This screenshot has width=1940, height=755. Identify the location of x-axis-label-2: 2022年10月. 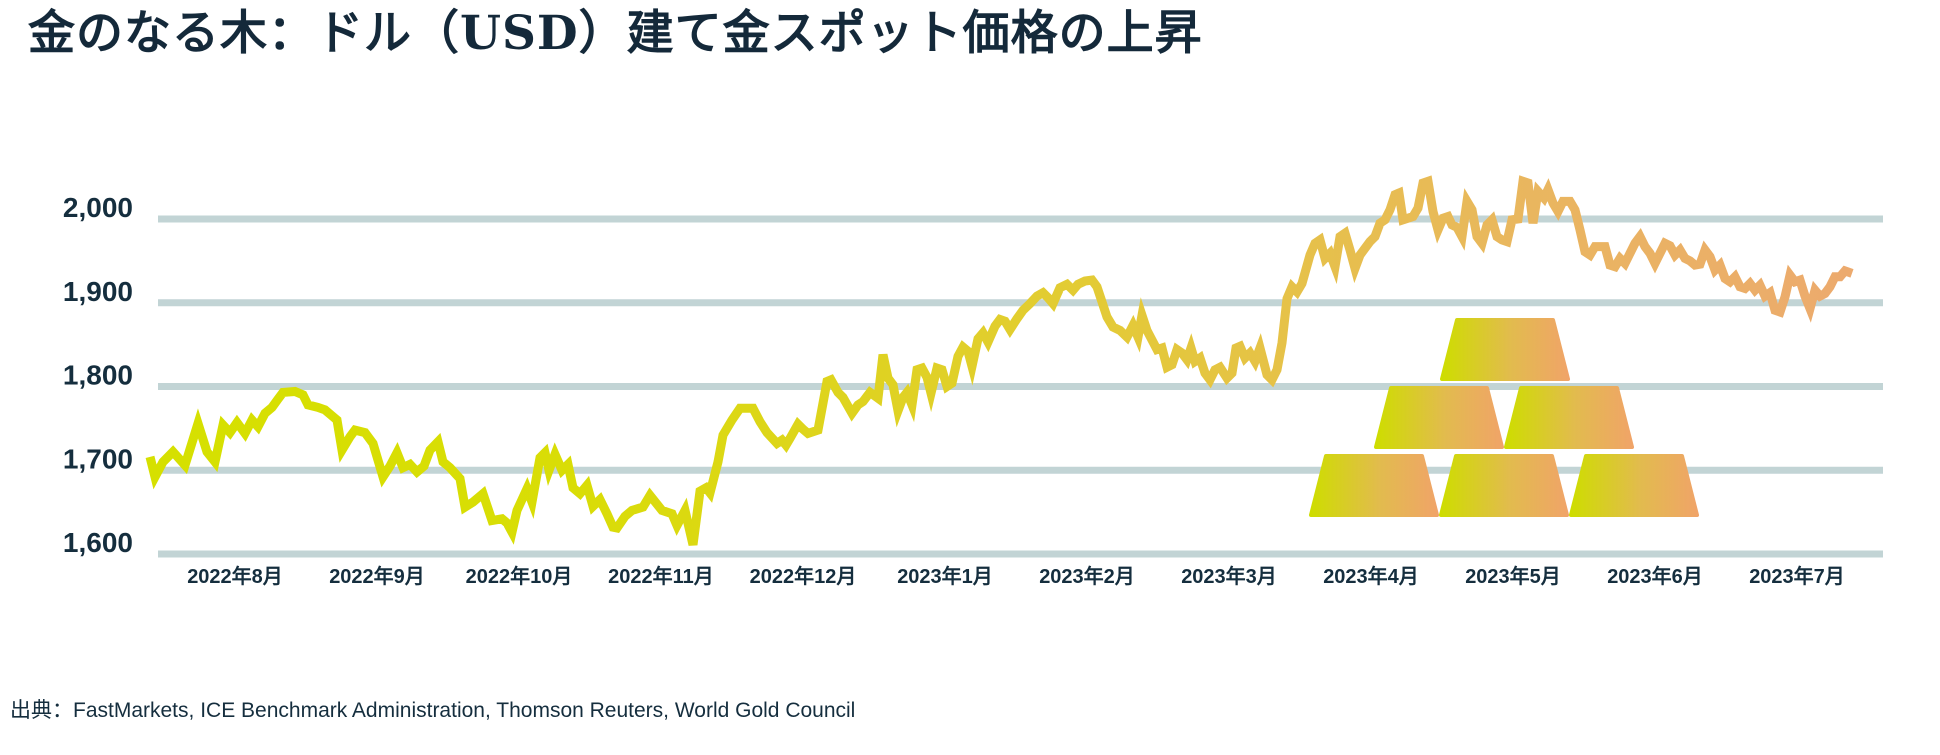
(519, 576).